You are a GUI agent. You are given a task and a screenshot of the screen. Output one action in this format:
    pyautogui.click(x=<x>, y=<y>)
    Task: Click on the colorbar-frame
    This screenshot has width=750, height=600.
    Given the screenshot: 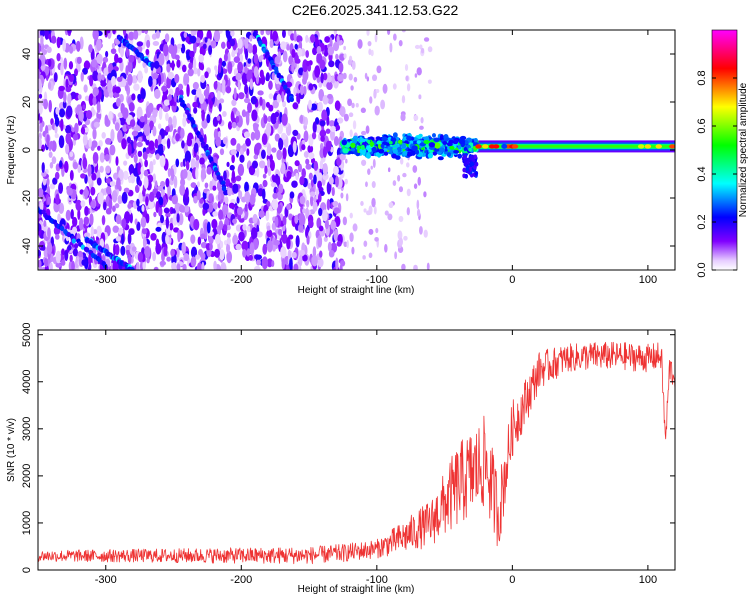 What is the action you would take?
    pyautogui.click(x=724, y=150)
    